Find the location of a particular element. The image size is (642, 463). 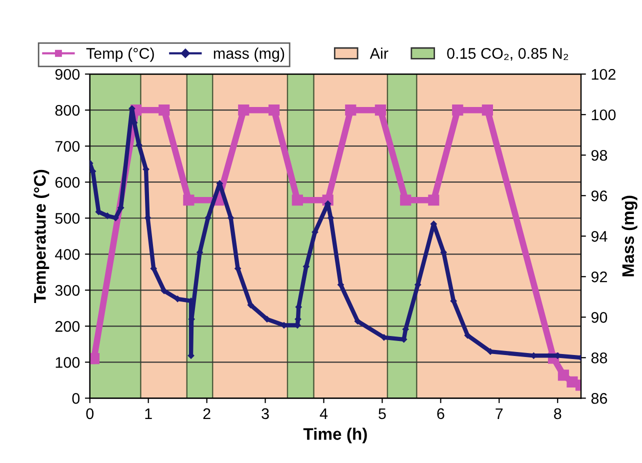

y2-tick-label: 98 is located at coordinates (599, 155).